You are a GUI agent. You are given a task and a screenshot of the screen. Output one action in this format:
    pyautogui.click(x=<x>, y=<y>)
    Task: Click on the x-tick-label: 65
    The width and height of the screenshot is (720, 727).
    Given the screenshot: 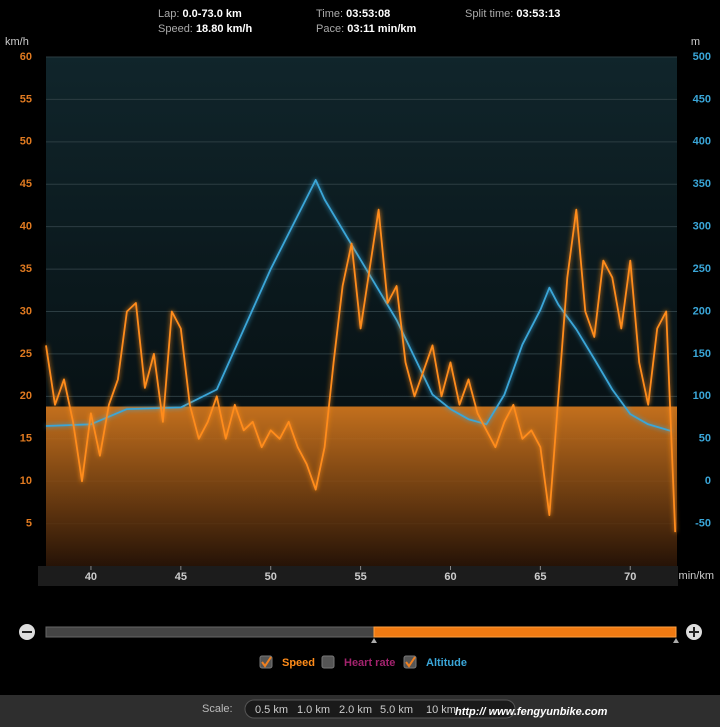 What is the action you would take?
    pyautogui.click(x=540, y=577)
    